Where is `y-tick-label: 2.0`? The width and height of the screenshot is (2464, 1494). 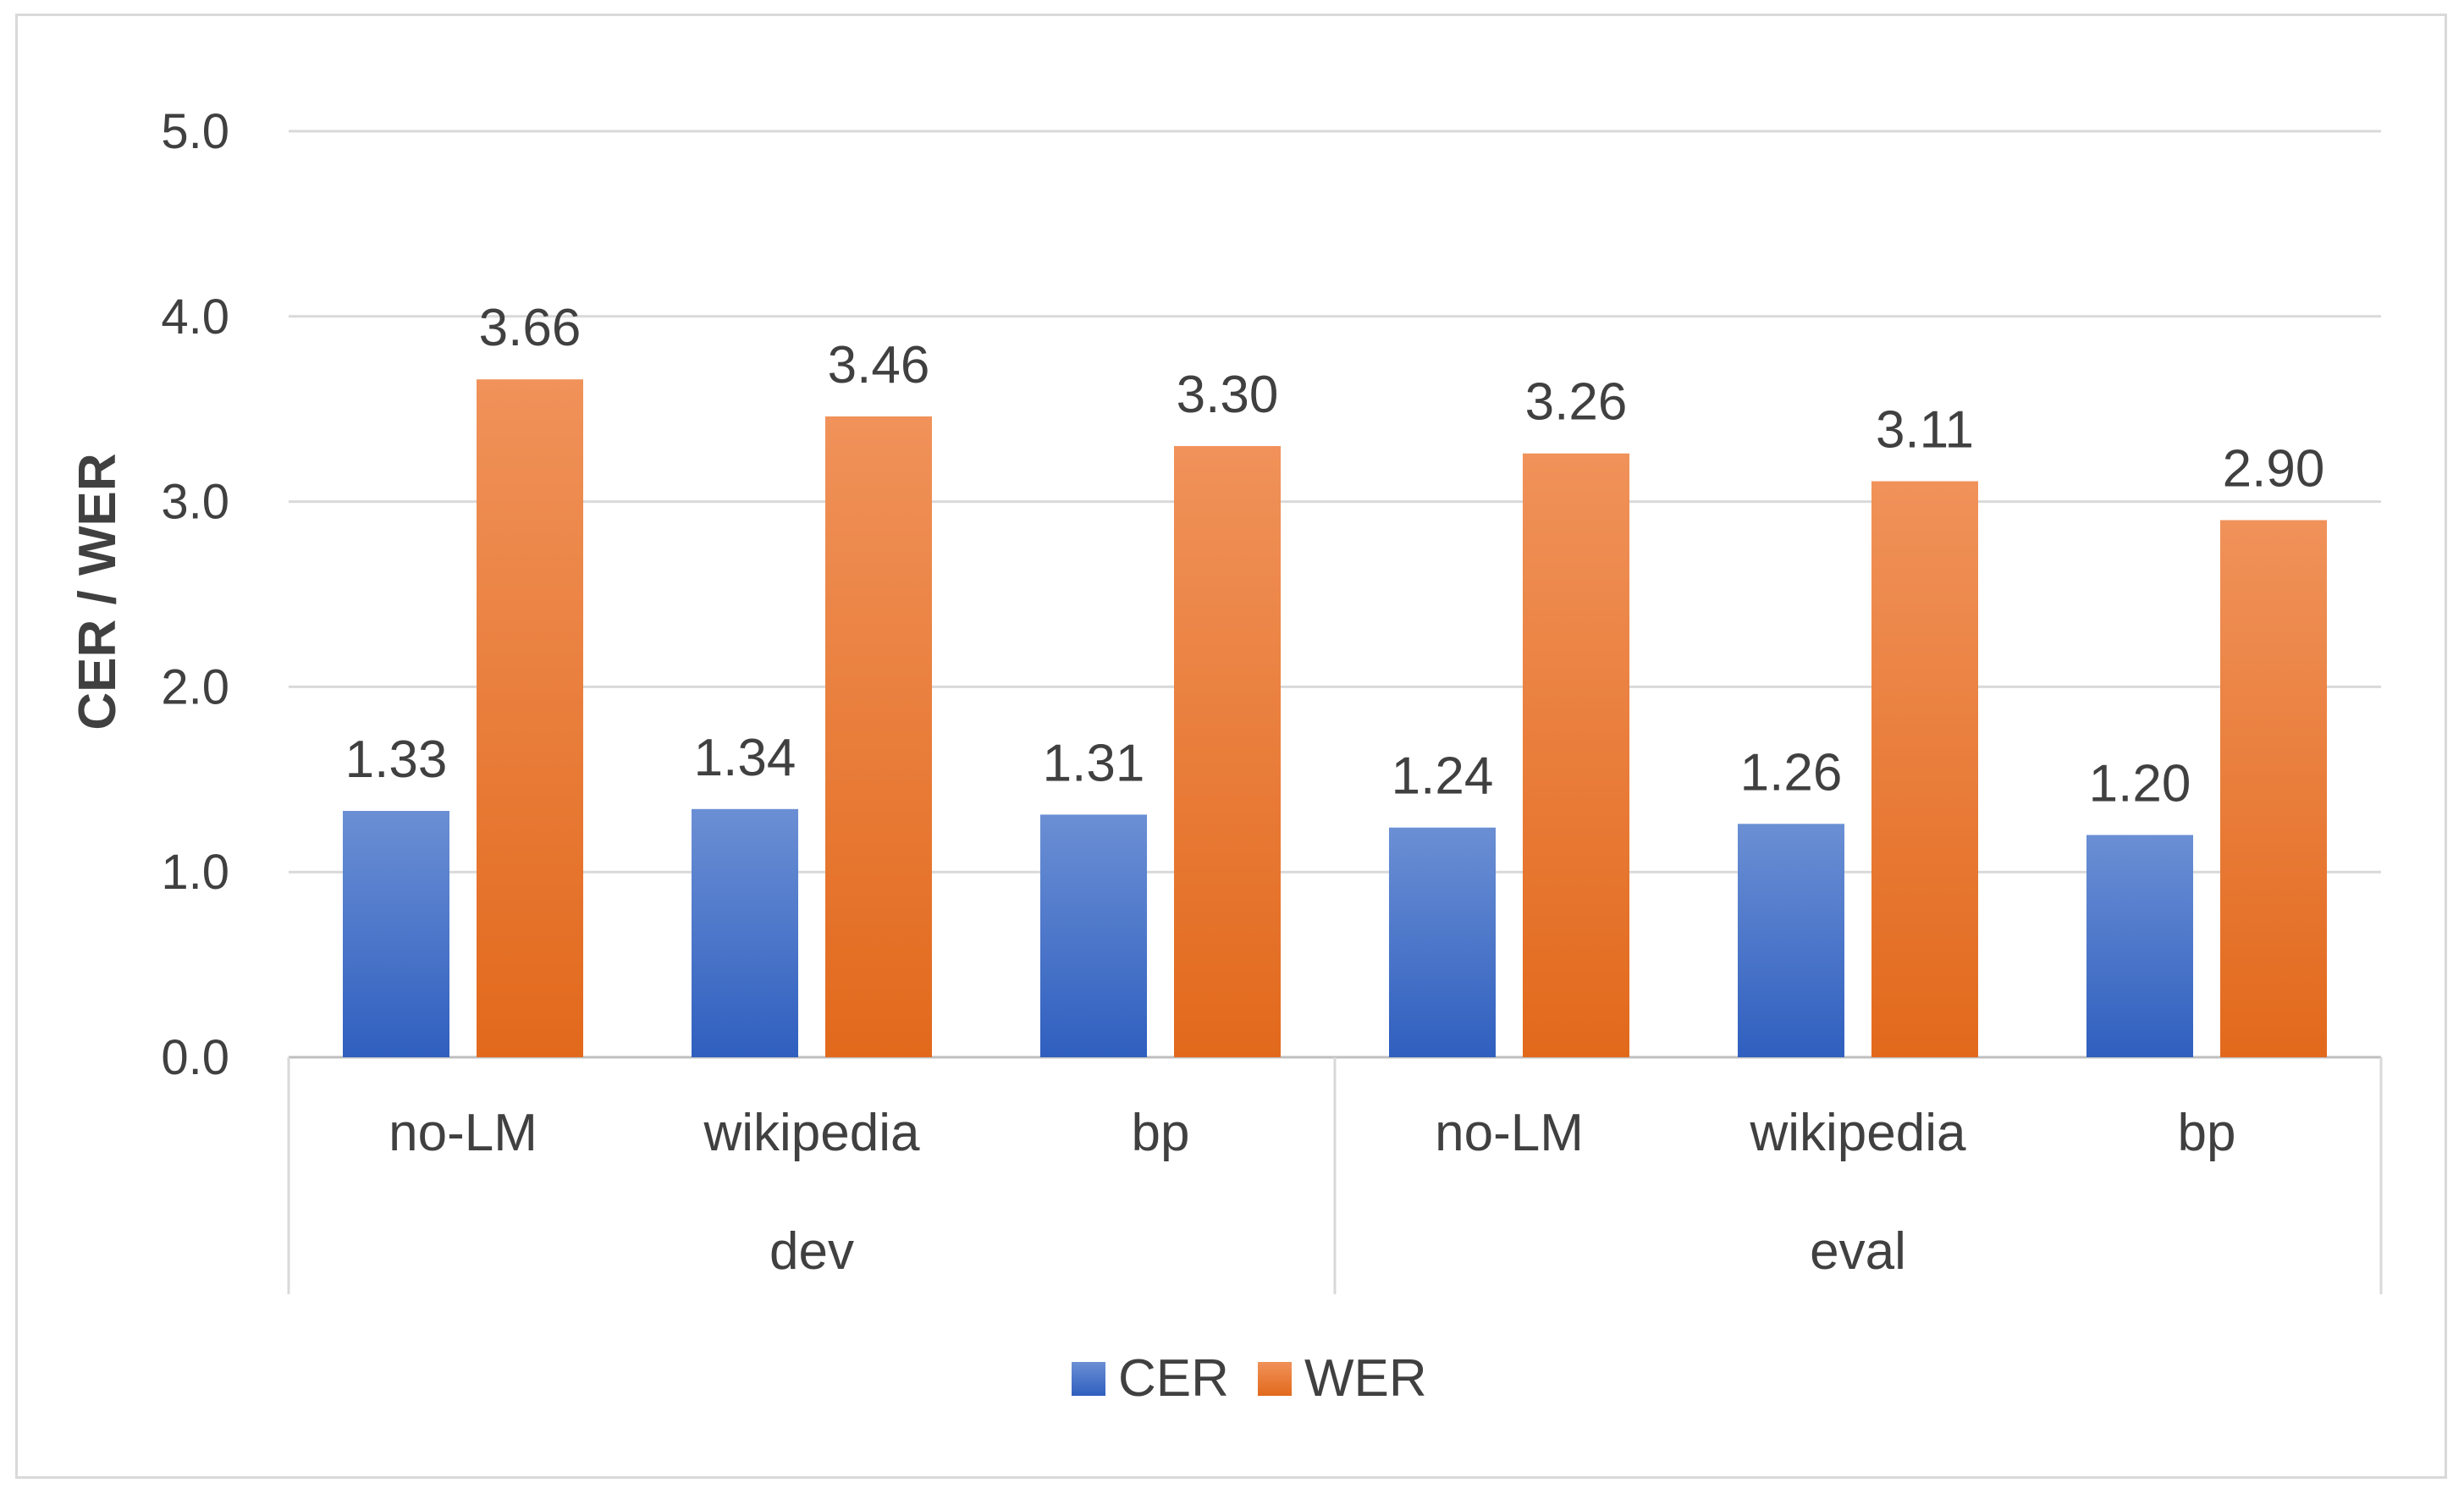 y-tick-label: 2.0 is located at coordinates (195, 686).